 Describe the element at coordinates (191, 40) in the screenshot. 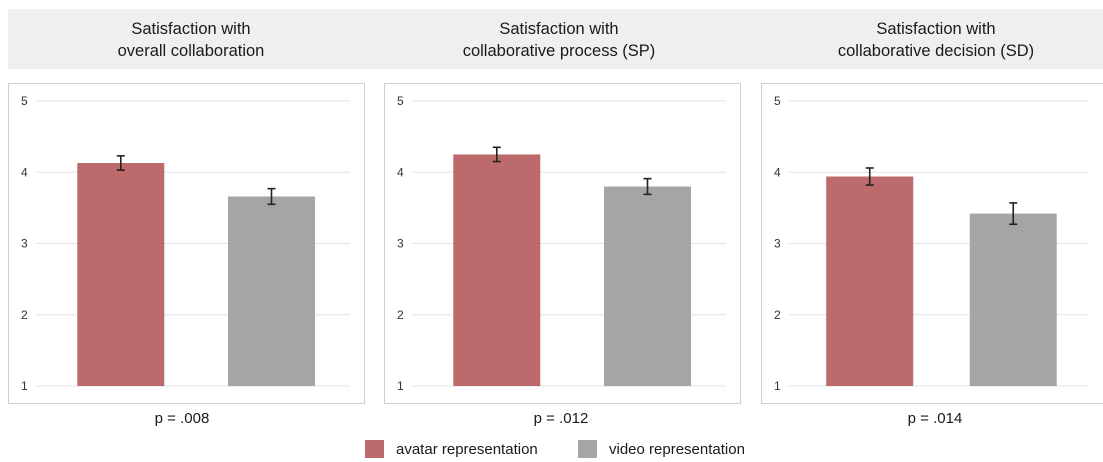

I see `panel-title-1: Satisfaction with overall collaboration` at that location.